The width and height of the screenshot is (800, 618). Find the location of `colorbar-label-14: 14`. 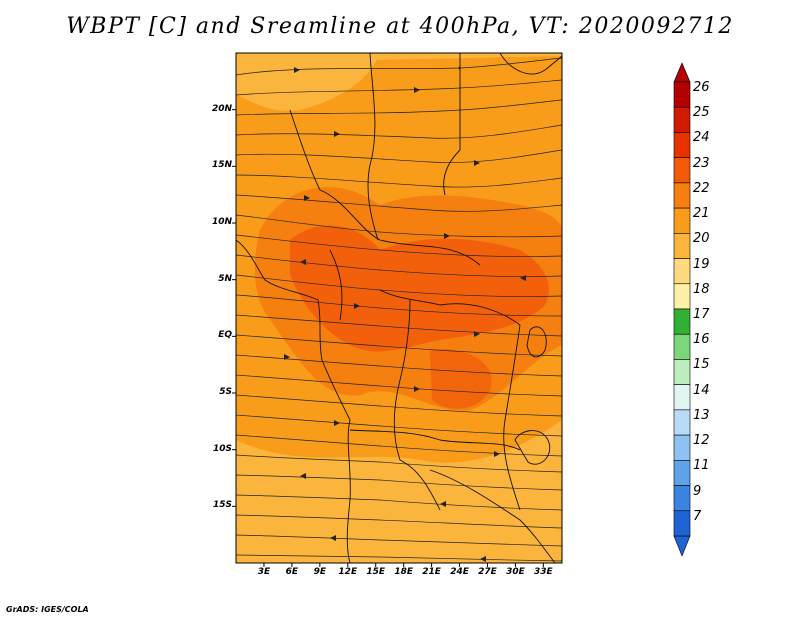

colorbar-label-14: 14 is located at coordinates (701, 390).